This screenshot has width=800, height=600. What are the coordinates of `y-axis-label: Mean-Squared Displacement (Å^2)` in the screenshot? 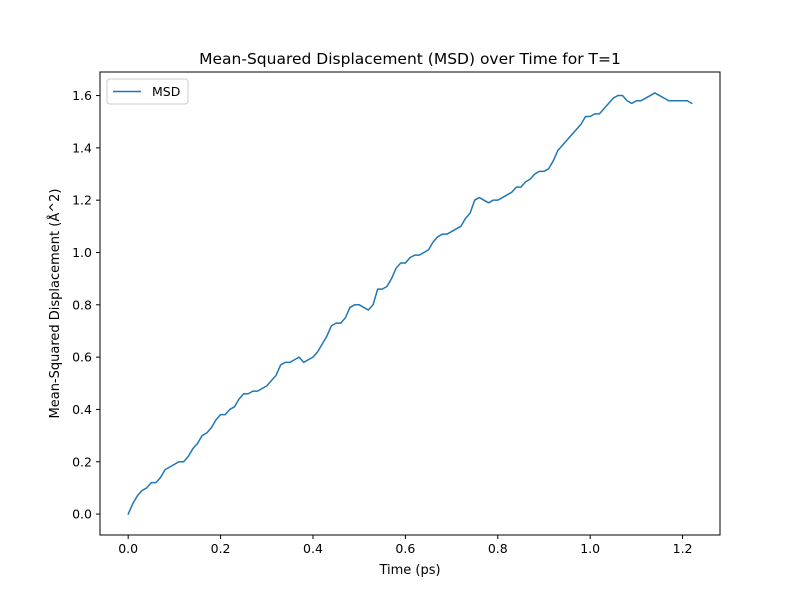 It's located at (55, 304).